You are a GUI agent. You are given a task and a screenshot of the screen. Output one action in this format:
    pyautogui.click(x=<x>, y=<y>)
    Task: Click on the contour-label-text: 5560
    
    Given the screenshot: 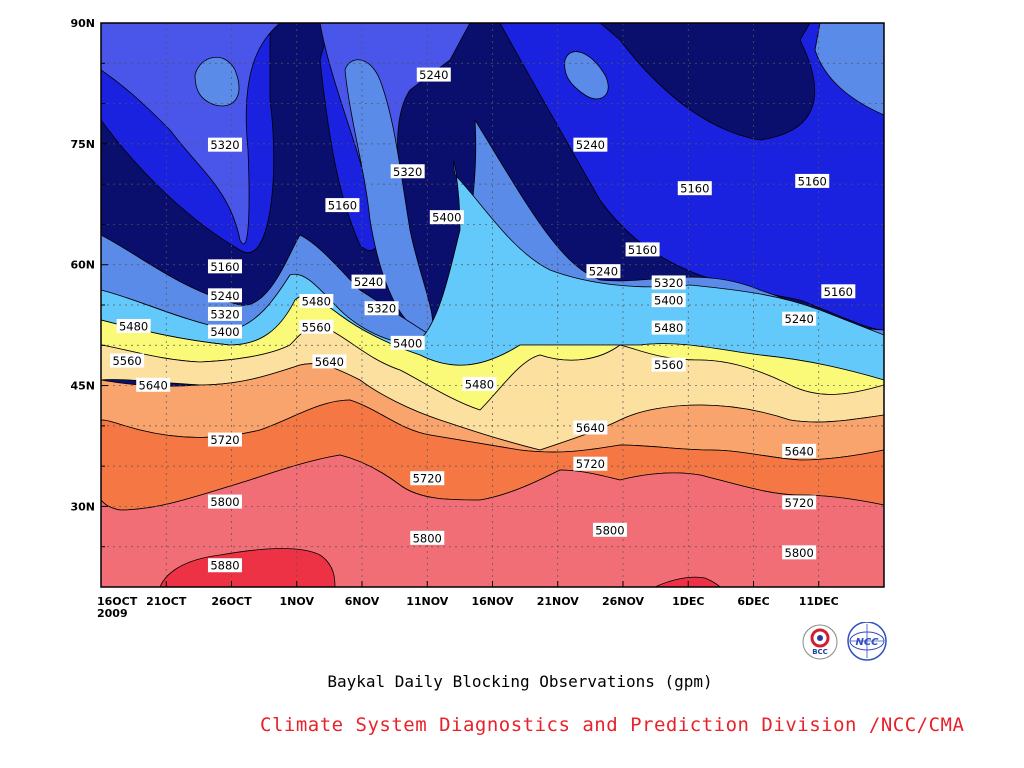 What is the action you would take?
    pyautogui.click(x=126, y=361)
    